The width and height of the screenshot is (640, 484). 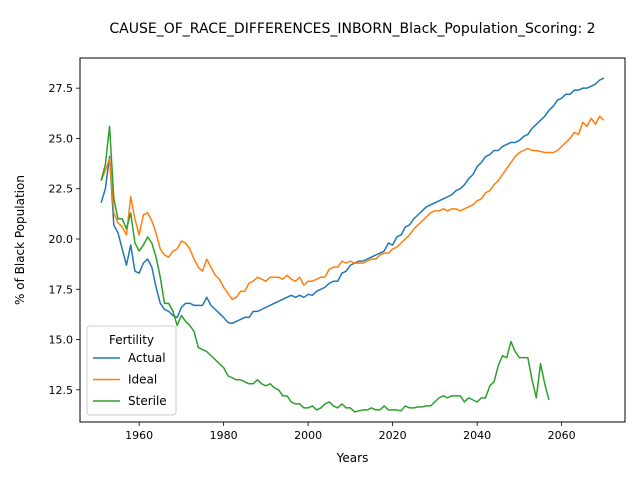 What do you see at coordinates (147, 401) in the screenshot?
I see `legend-label-sterile: Sterile` at bounding box center [147, 401].